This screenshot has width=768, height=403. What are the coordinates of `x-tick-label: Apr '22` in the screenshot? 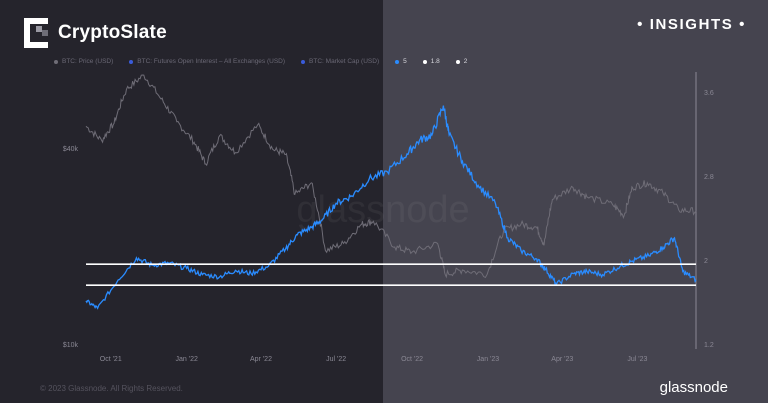 It's located at (261, 359).